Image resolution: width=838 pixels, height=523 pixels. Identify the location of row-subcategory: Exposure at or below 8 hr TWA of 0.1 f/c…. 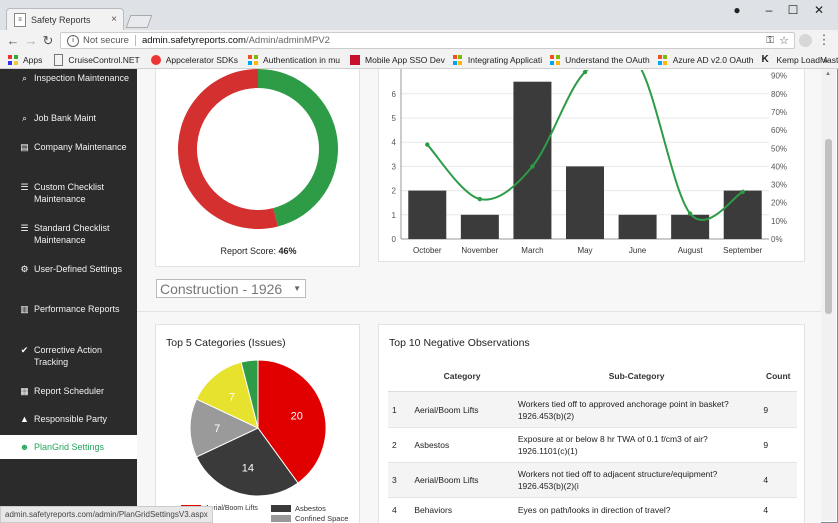
(636, 445).